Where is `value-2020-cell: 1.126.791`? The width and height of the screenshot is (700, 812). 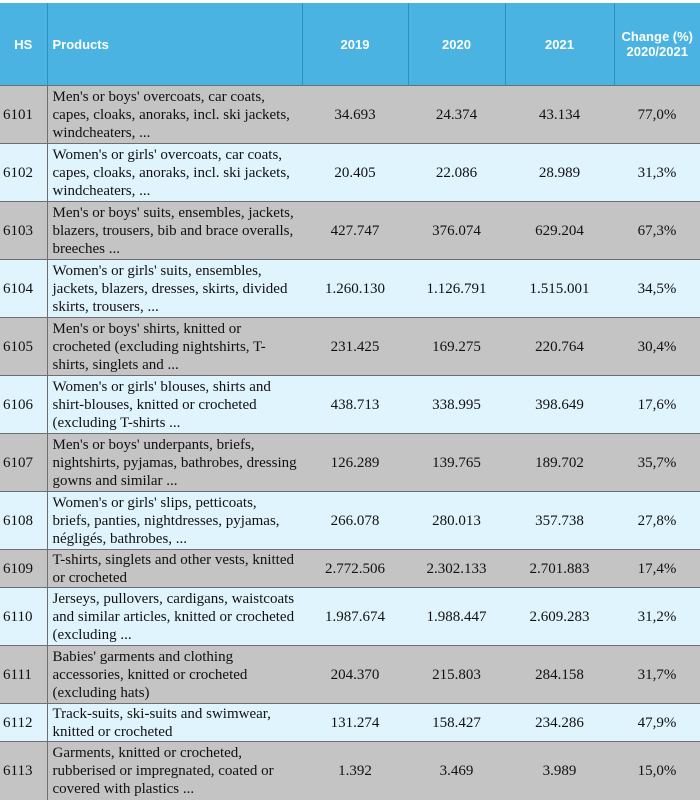
value-2020-cell: 1.126.791 is located at coordinates (456, 288).